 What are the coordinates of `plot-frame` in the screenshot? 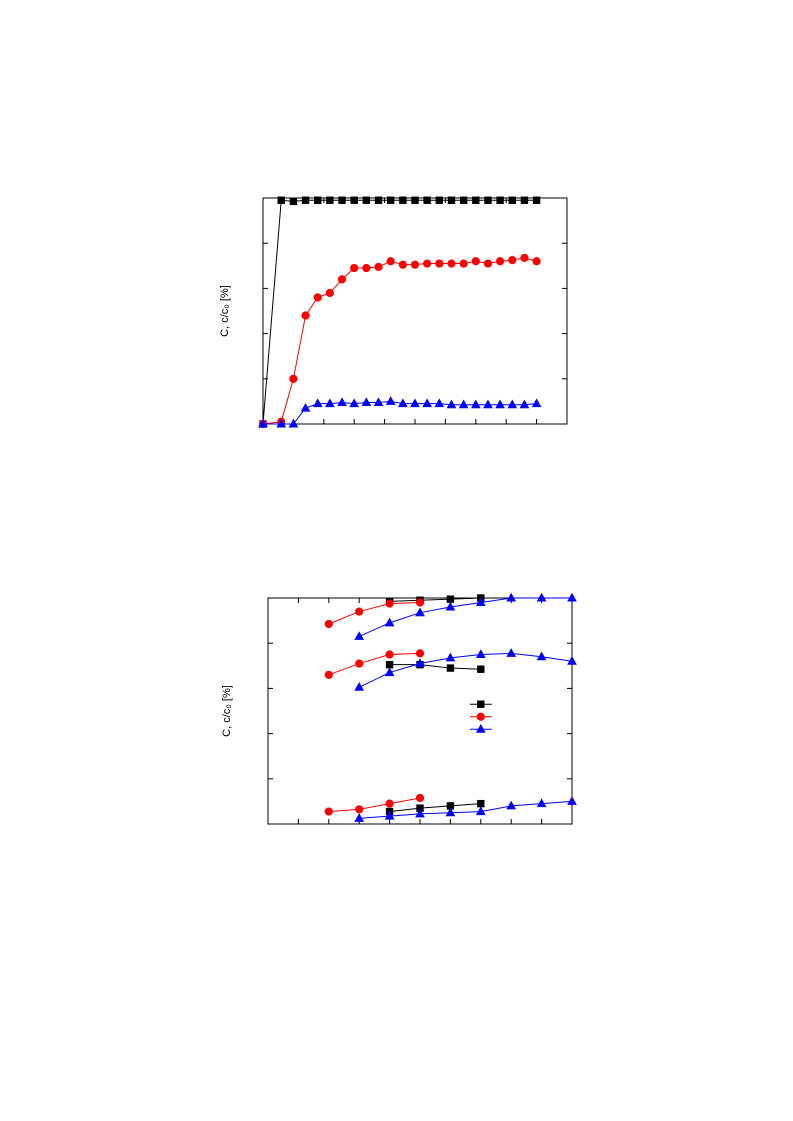 It's located at (420, 711).